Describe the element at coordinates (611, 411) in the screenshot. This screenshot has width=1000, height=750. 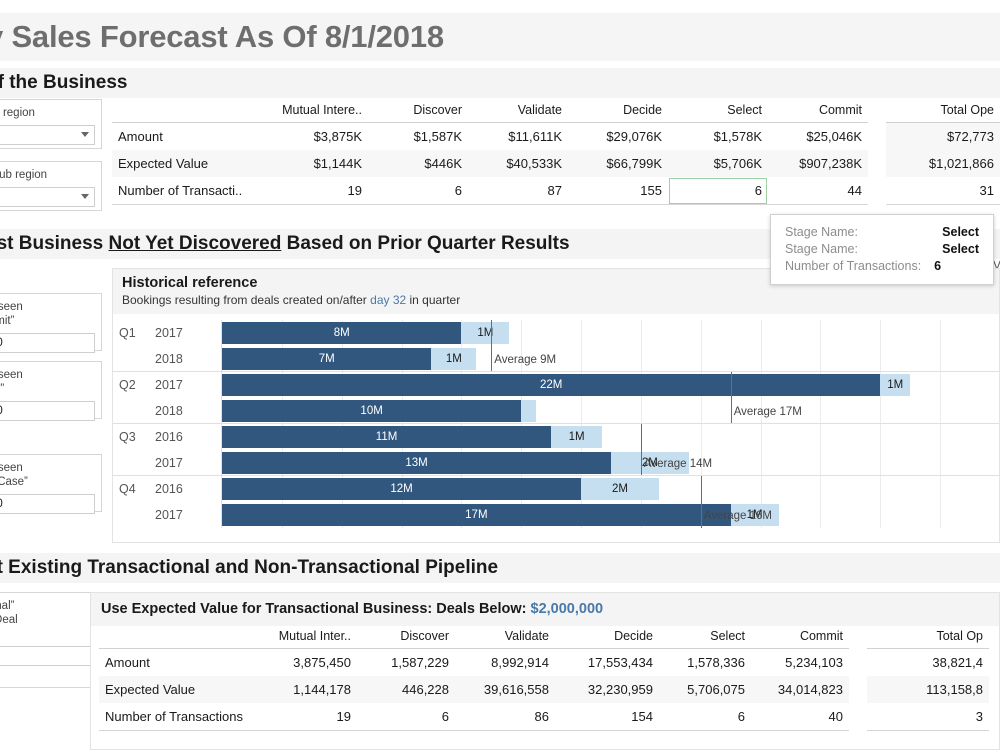
I see `chart-bar: 10M` at that location.